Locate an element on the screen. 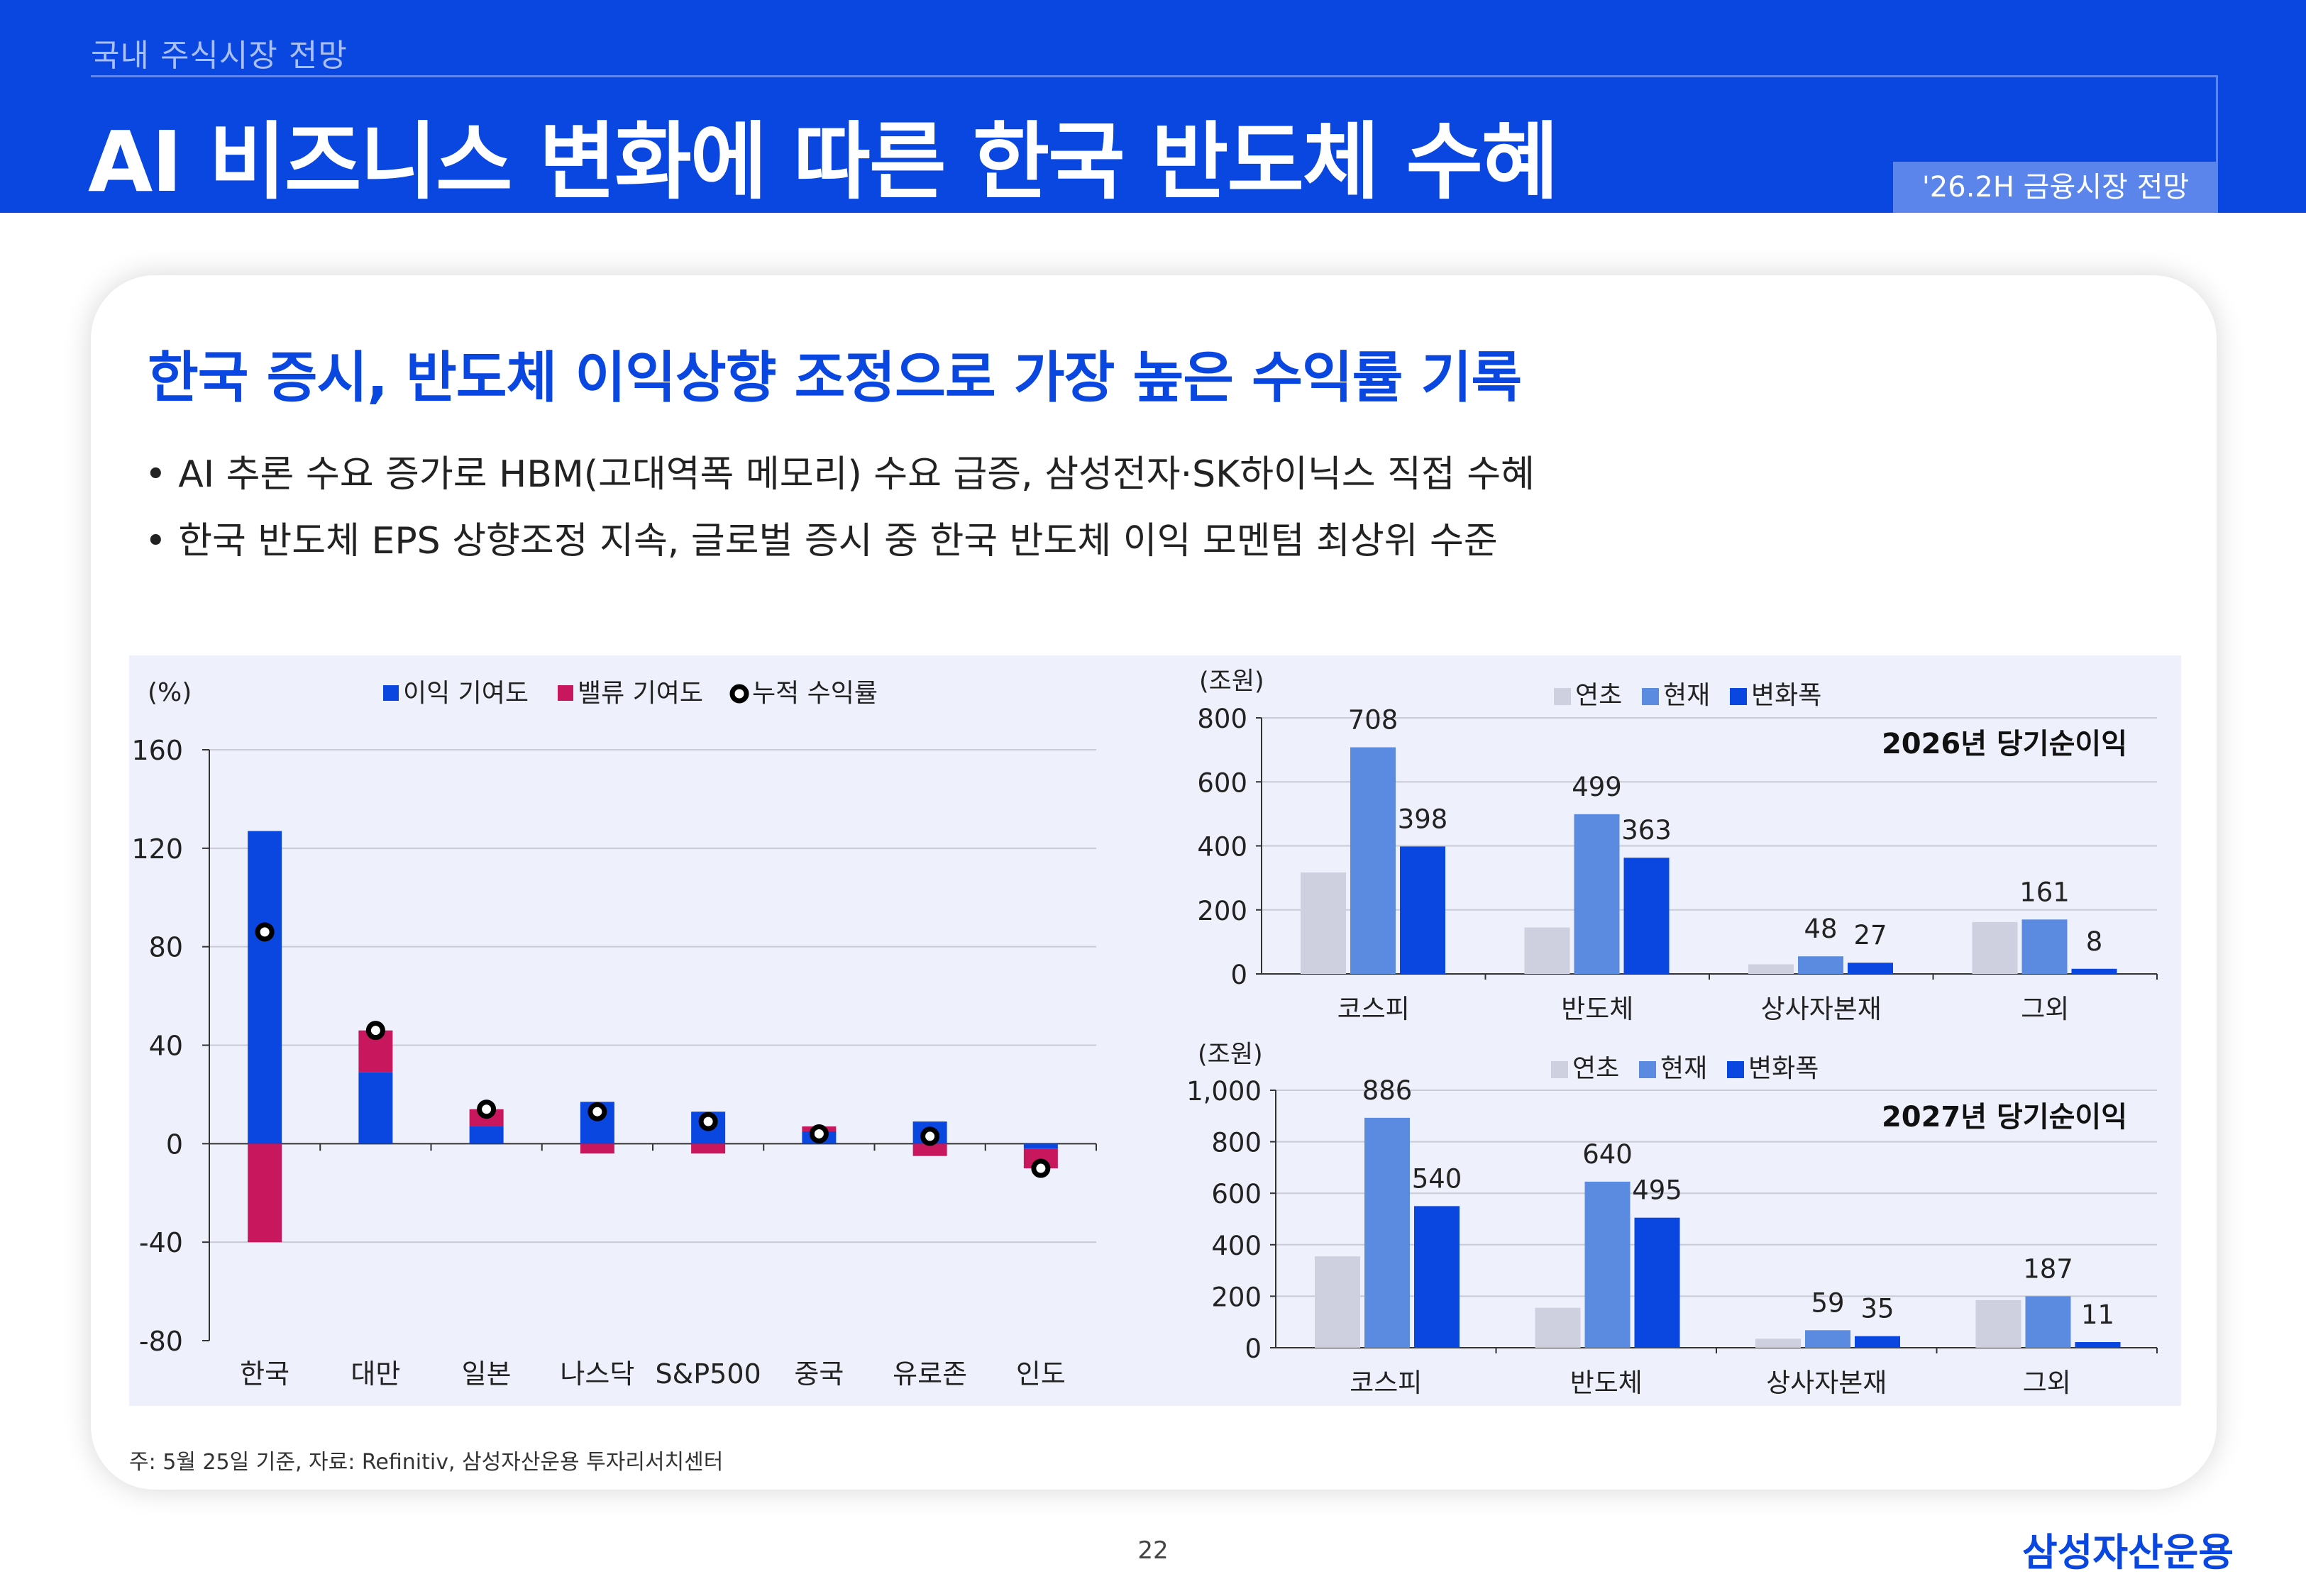 This screenshot has width=2306, height=1596. legend-swatch-valuation is located at coordinates (565, 693).